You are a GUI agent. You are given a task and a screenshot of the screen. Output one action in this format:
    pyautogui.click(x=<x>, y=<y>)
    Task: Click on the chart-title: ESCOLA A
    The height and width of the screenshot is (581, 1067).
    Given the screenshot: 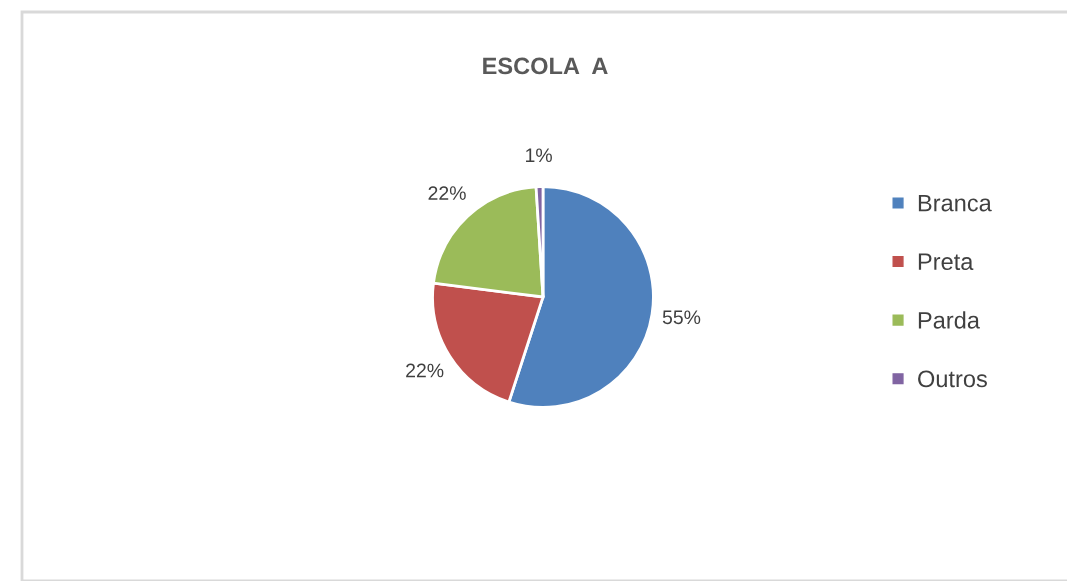 What is the action you would take?
    pyautogui.click(x=545, y=66)
    